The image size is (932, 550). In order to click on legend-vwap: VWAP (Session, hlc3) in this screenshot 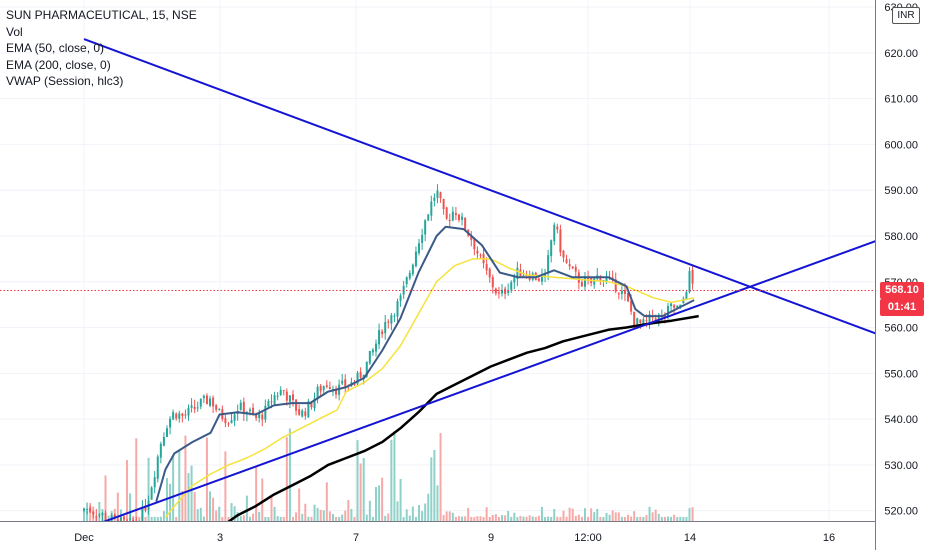, I will do `click(65, 81)`.